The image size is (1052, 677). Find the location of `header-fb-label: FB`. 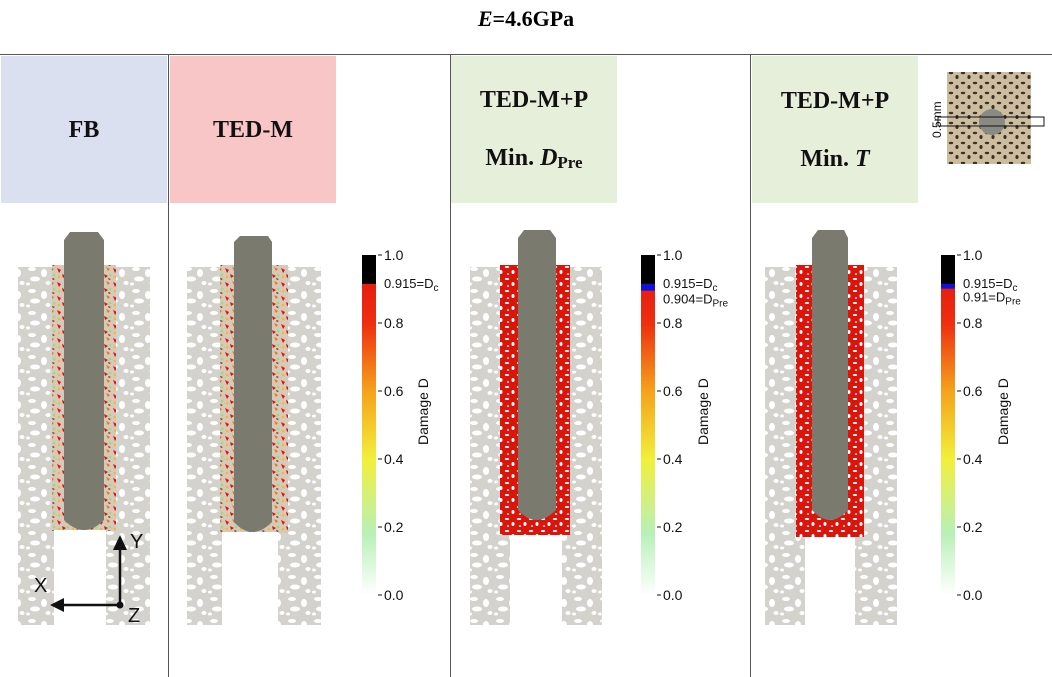

header-fb-label: FB is located at coordinates (84, 129).